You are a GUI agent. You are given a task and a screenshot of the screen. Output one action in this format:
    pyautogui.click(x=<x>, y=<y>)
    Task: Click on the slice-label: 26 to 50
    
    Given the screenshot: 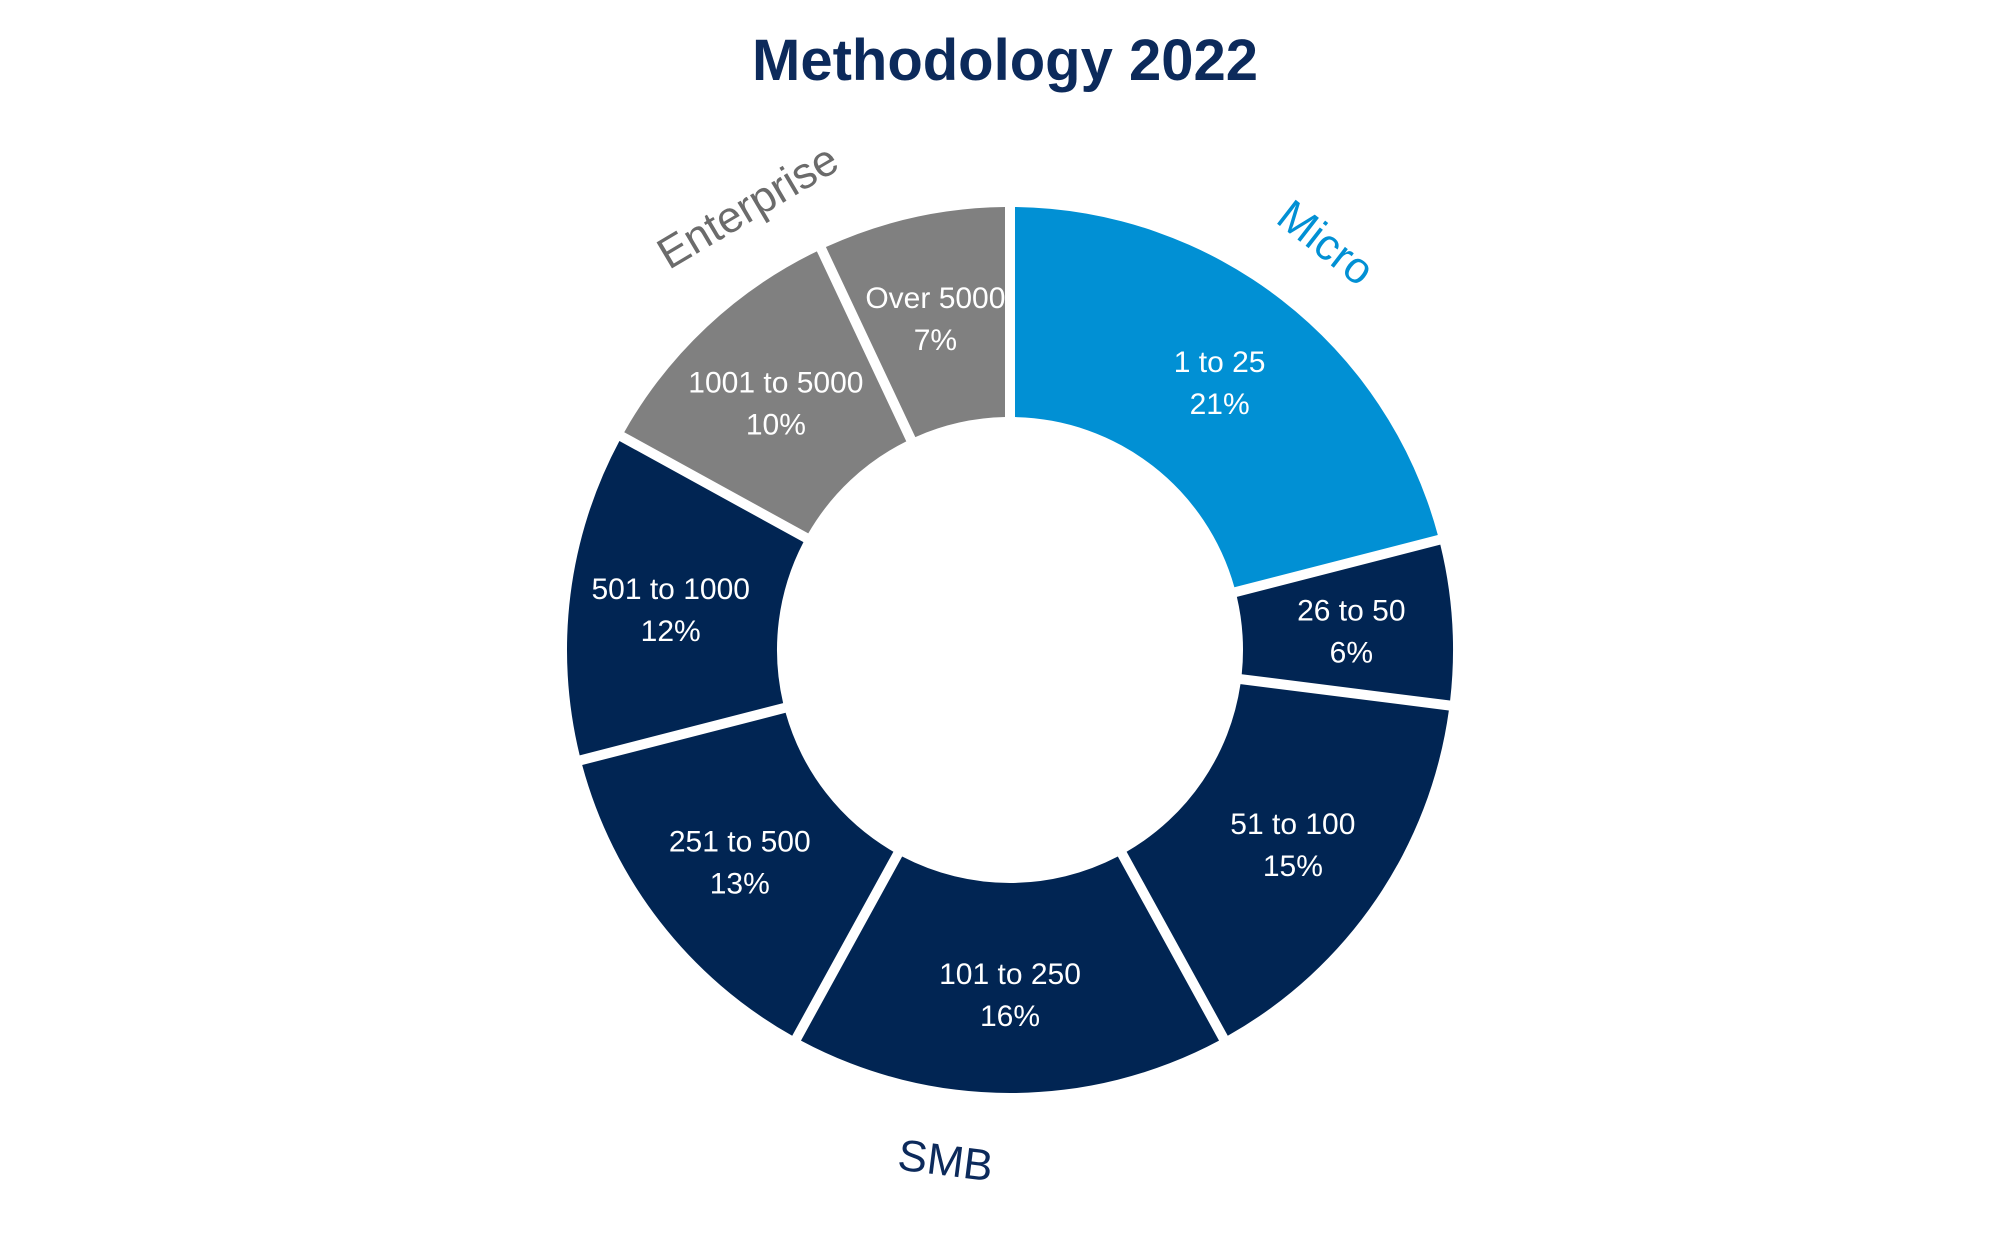 What is the action you would take?
    pyautogui.click(x=1351, y=611)
    